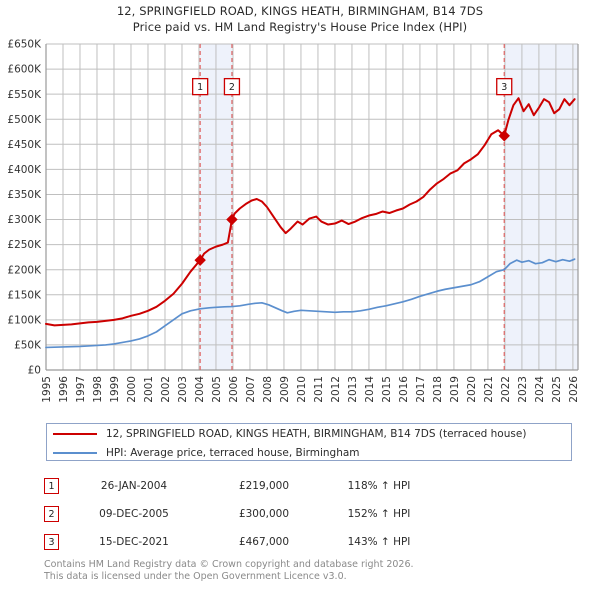 The image size is (600, 590). Describe the element at coordinates (523, 389) in the screenshot. I see `svg-text: 2023` at that location.